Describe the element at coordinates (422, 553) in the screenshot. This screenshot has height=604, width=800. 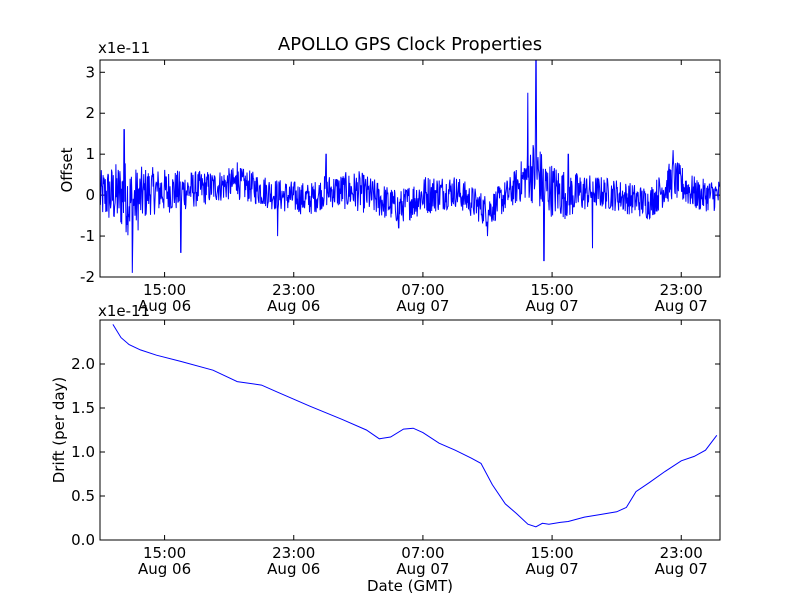
I see `drift-xtick-time: 07:00` at that location.